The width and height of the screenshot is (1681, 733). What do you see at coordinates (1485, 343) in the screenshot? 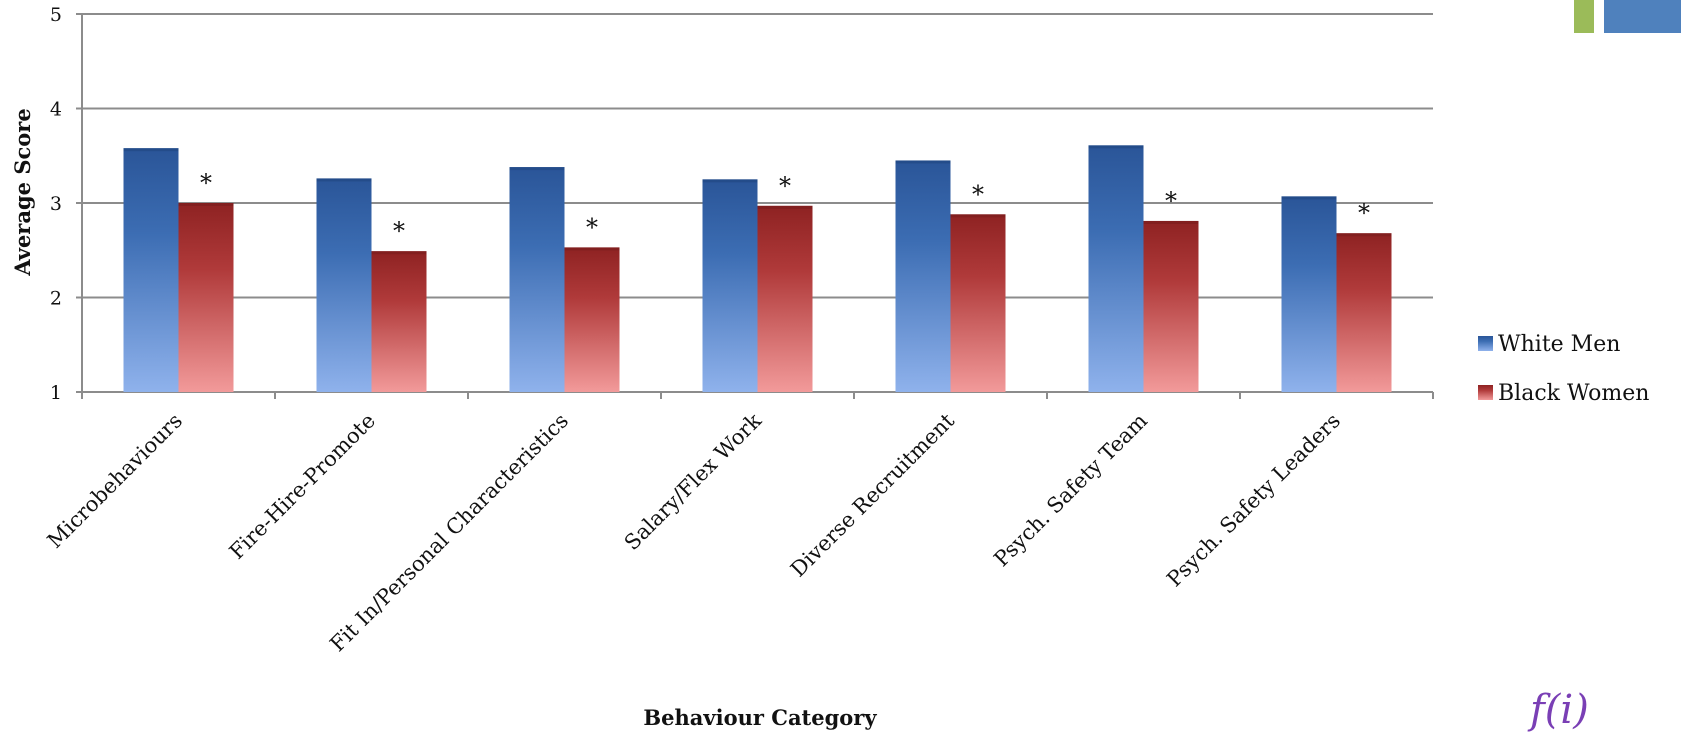
I see `legend-swatch-white-men` at bounding box center [1485, 343].